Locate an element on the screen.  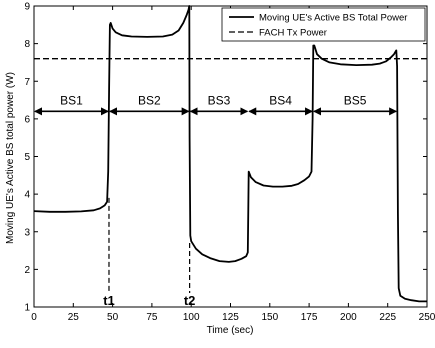
zone-label-bs1: BS1 is located at coordinates (71, 100).